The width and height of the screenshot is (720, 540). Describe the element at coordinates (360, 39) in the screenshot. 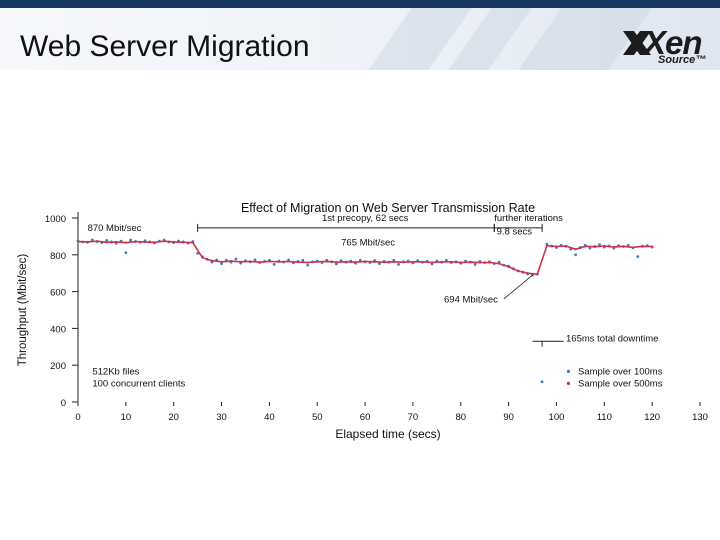

I see `slide-header: Web Server Migration Xen Source™` at that location.